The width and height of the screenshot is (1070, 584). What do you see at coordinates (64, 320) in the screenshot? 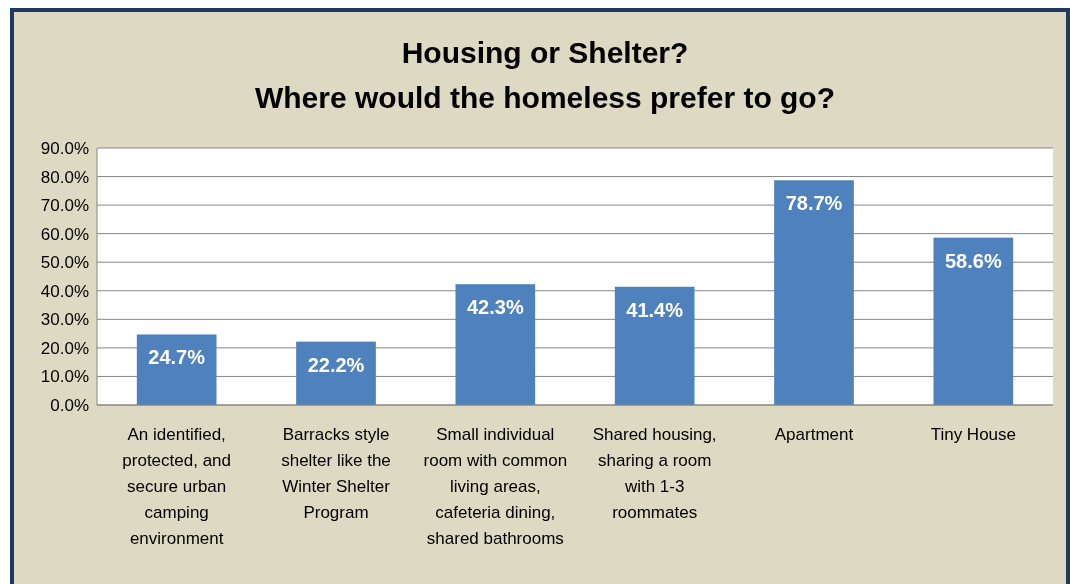
I see `y-tick-label: 30.0%` at bounding box center [64, 320].